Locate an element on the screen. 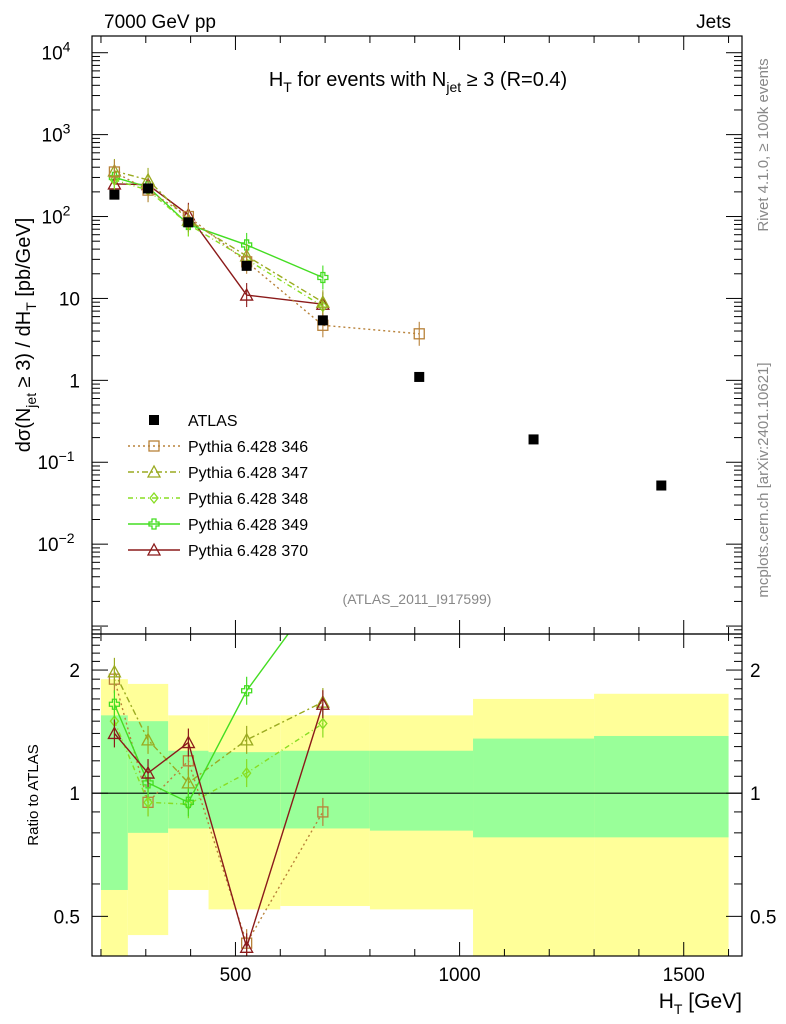 The width and height of the screenshot is (786, 1024). legend-marker-p370 is located at coordinates (154, 549).